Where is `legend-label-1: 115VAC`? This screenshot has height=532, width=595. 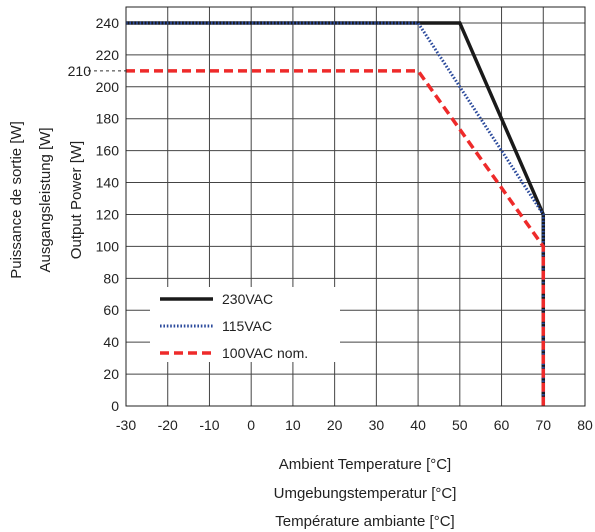 legend-label-1: 115VAC is located at coordinates (247, 326).